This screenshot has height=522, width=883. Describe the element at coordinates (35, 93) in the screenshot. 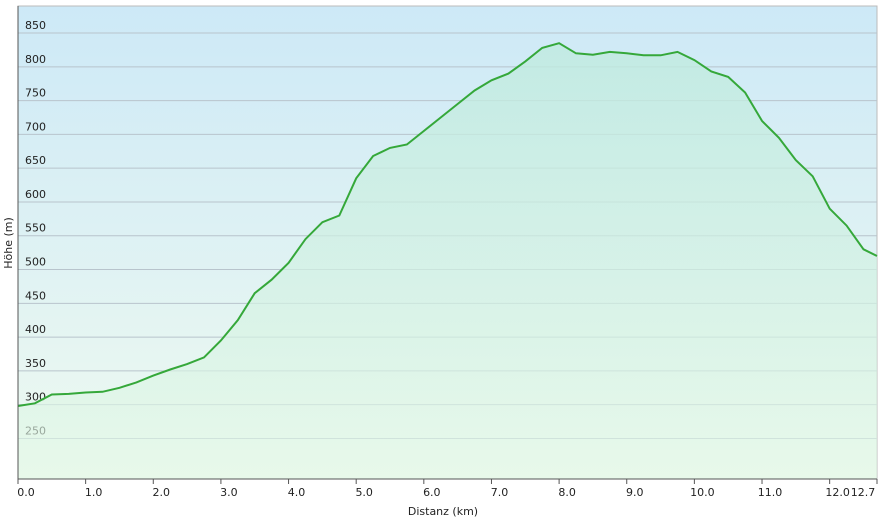

I see `y-tick-label: 750` at that location.